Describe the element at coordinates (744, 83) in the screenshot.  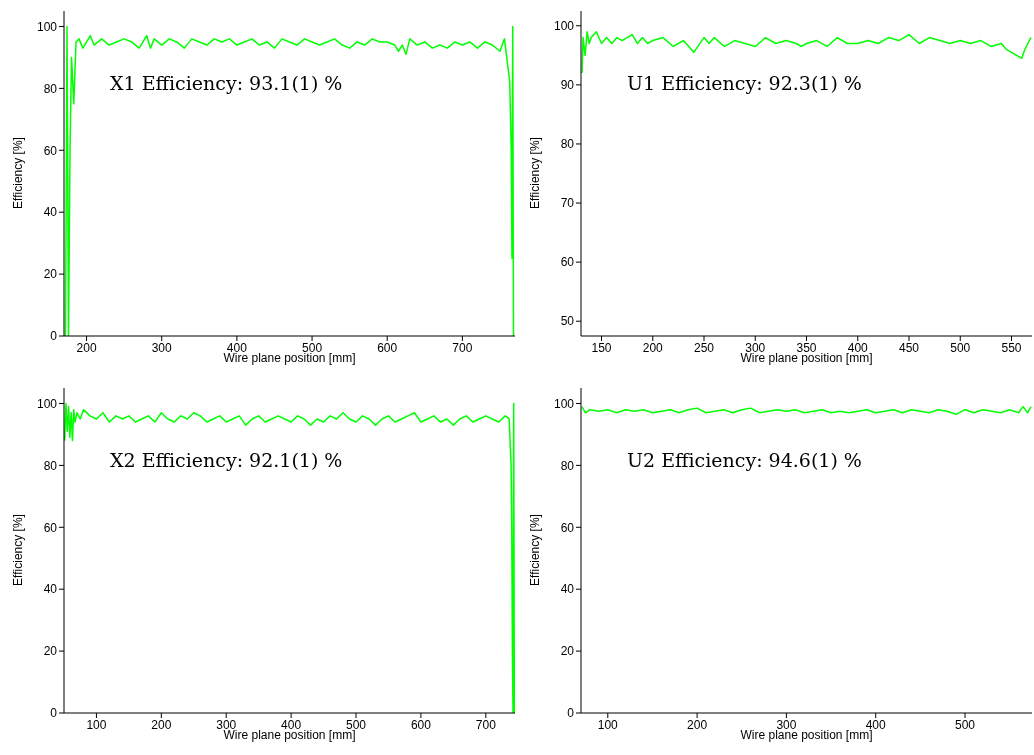
I see `annotation: U1 Efficiency: 92.3(1) %` at that location.